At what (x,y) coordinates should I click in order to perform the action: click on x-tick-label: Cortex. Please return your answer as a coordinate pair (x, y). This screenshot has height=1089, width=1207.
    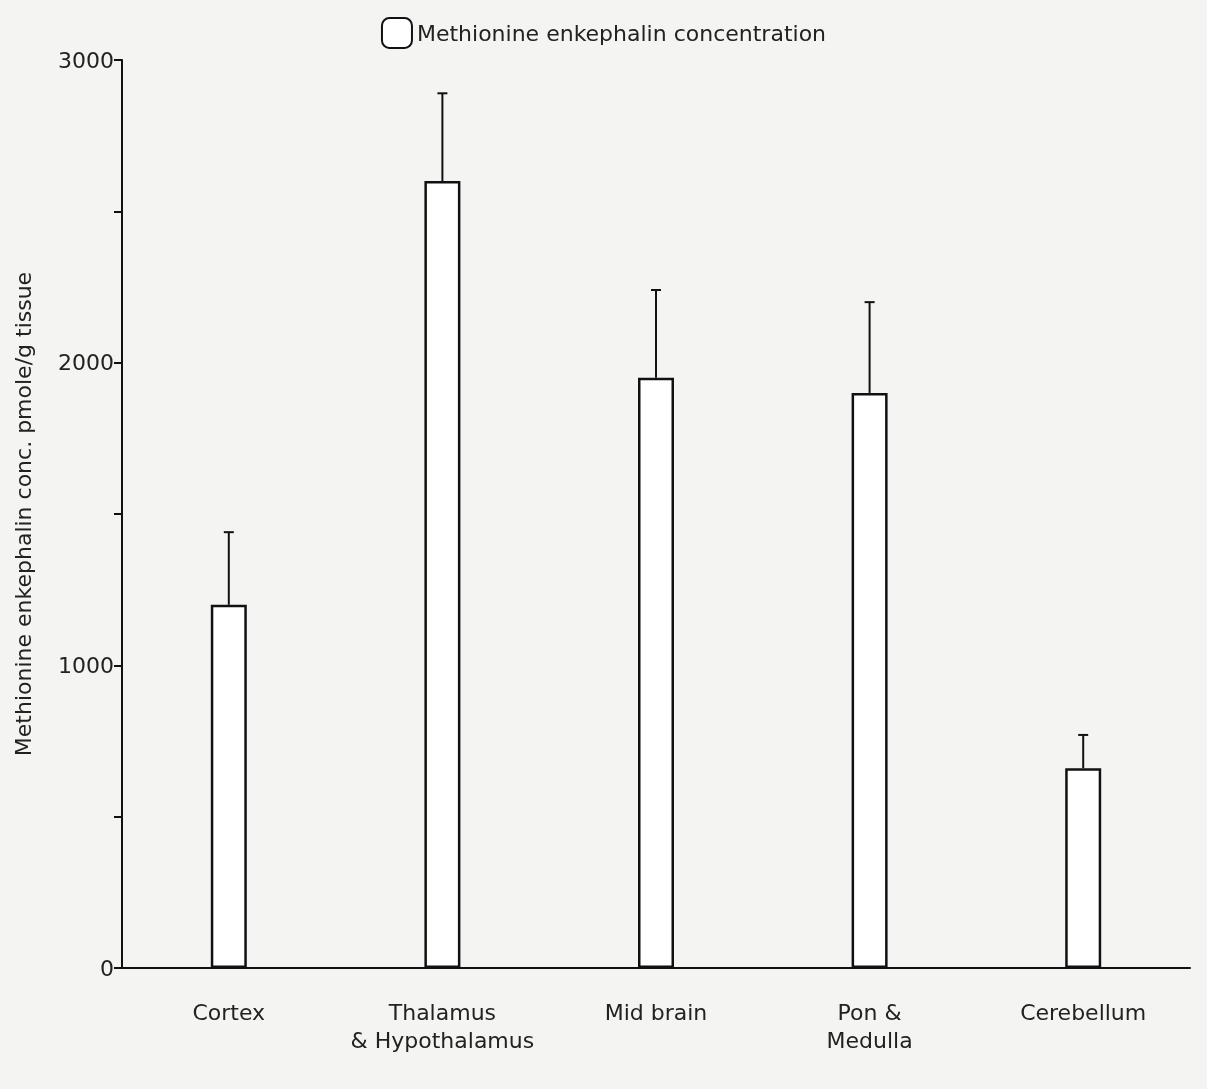
    Looking at the image, I should click on (229, 1012).